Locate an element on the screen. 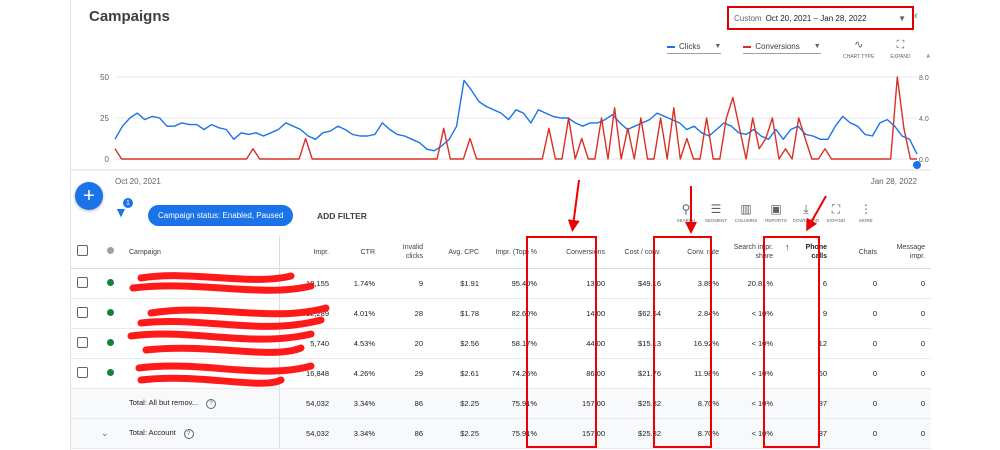  header-conversions: Conversions is located at coordinates (577, 252).